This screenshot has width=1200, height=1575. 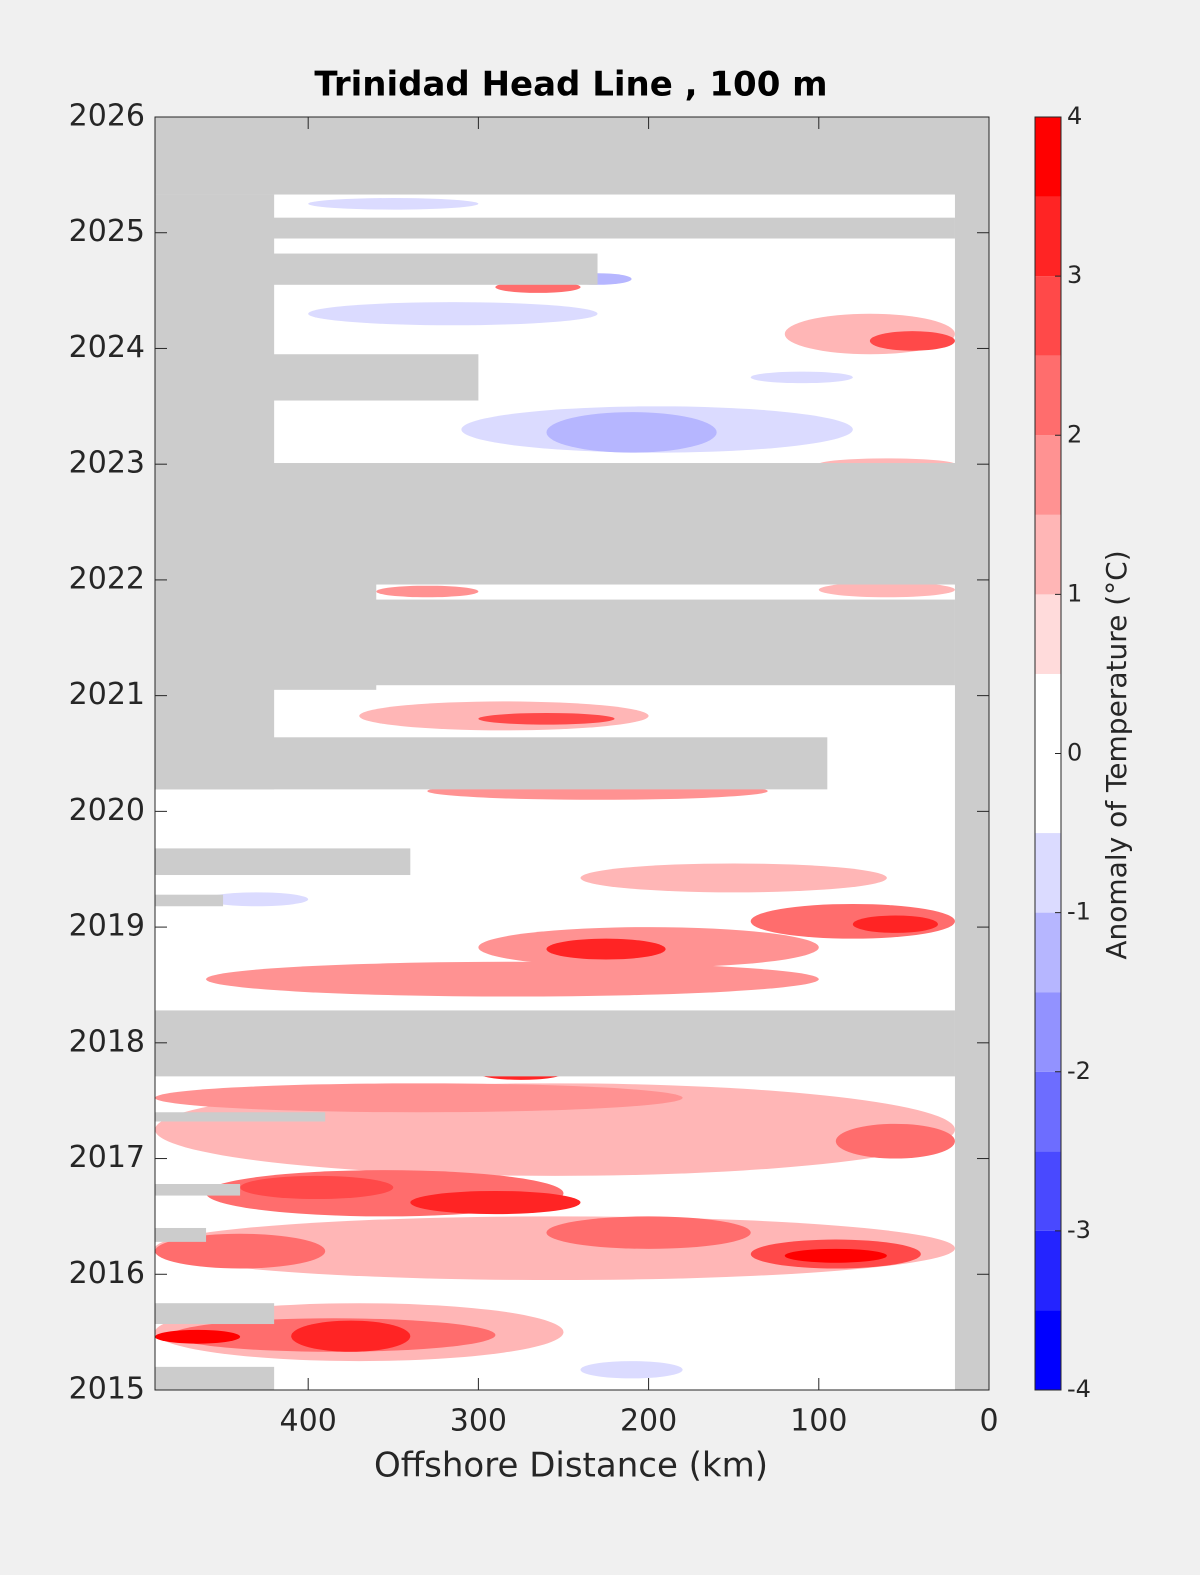 I want to click on colorbar-tick-label: 3, so click(x=1074, y=275).